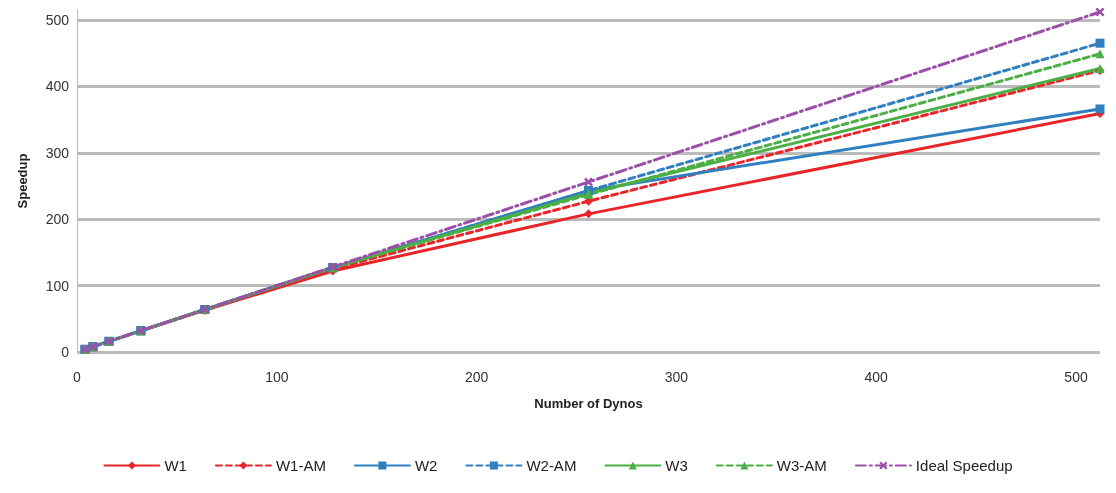 The height and width of the screenshot is (493, 1116). Describe the element at coordinates (57, 152) in the screenshot. I see `y-tick-label: 300` at that location.